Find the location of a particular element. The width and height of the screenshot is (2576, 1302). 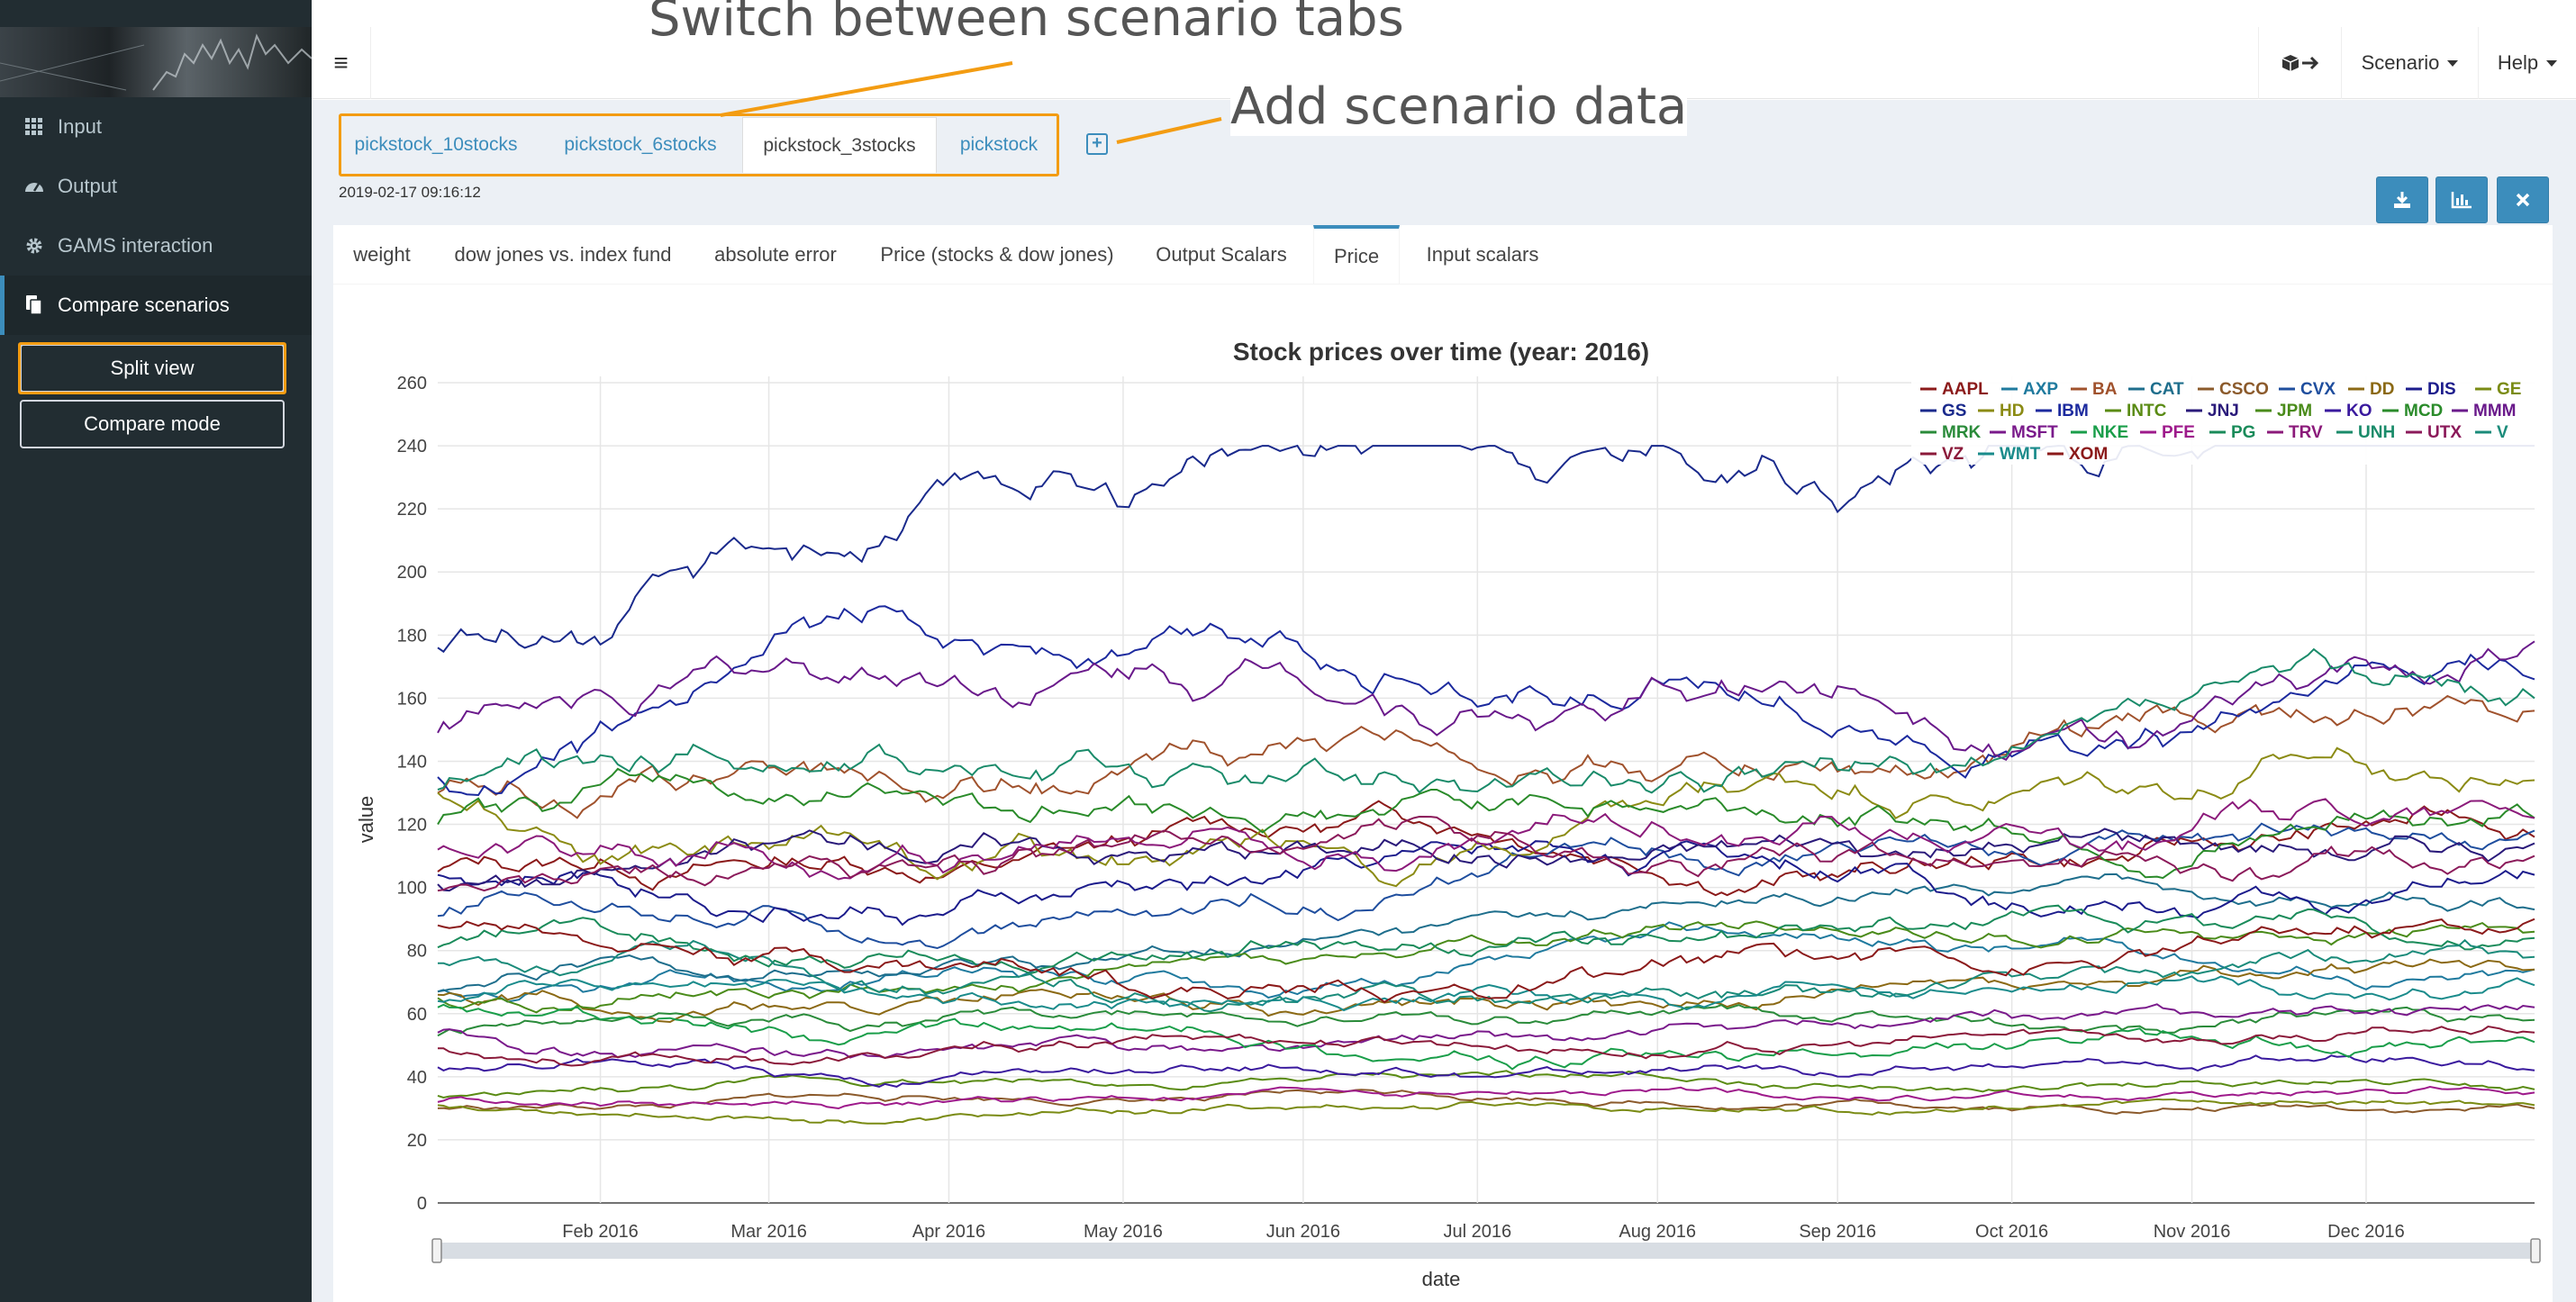

dashboard-icon is located at coordinates (34, 186).